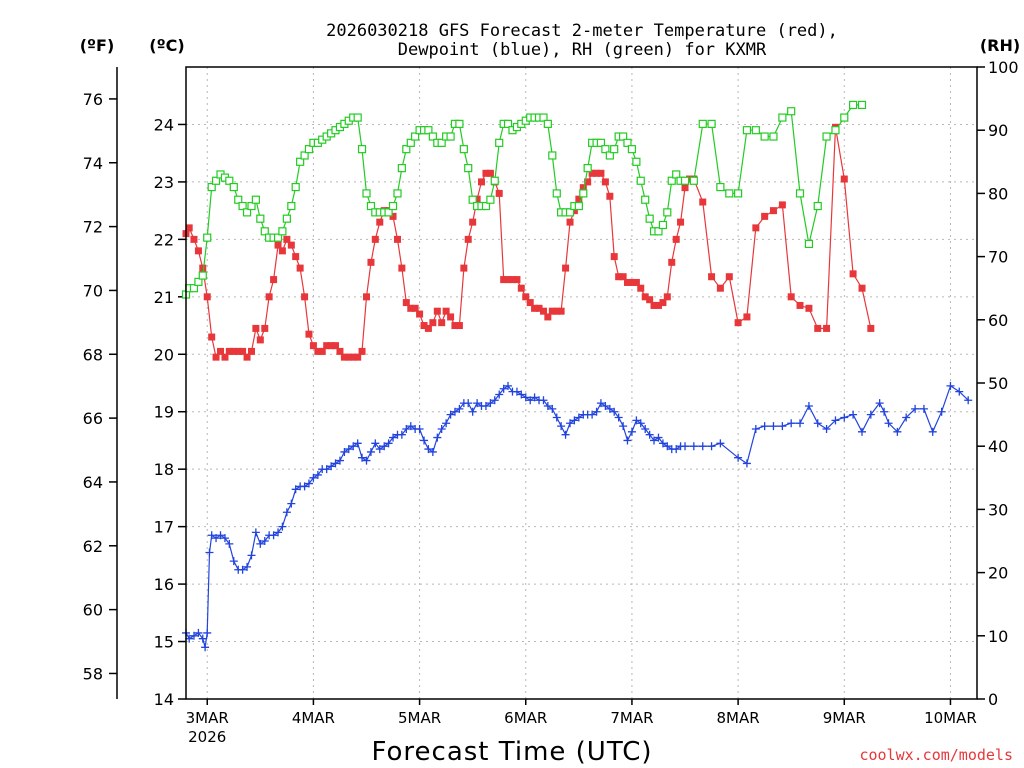  Describe the element at coordinates (93, 163) in the screenshot. I see `fahrenheit-tick-label: 74` at that location.